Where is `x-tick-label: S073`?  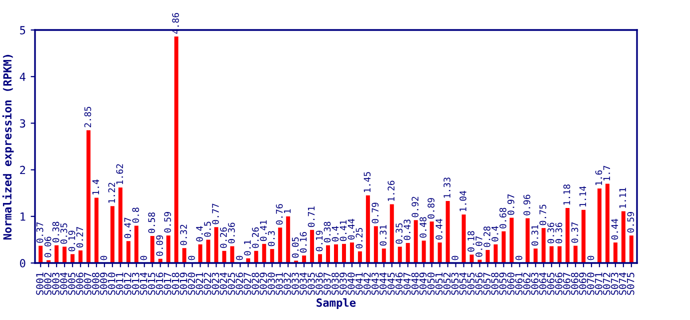
x-tick-label: S073 is located at coordinates (614, 283).